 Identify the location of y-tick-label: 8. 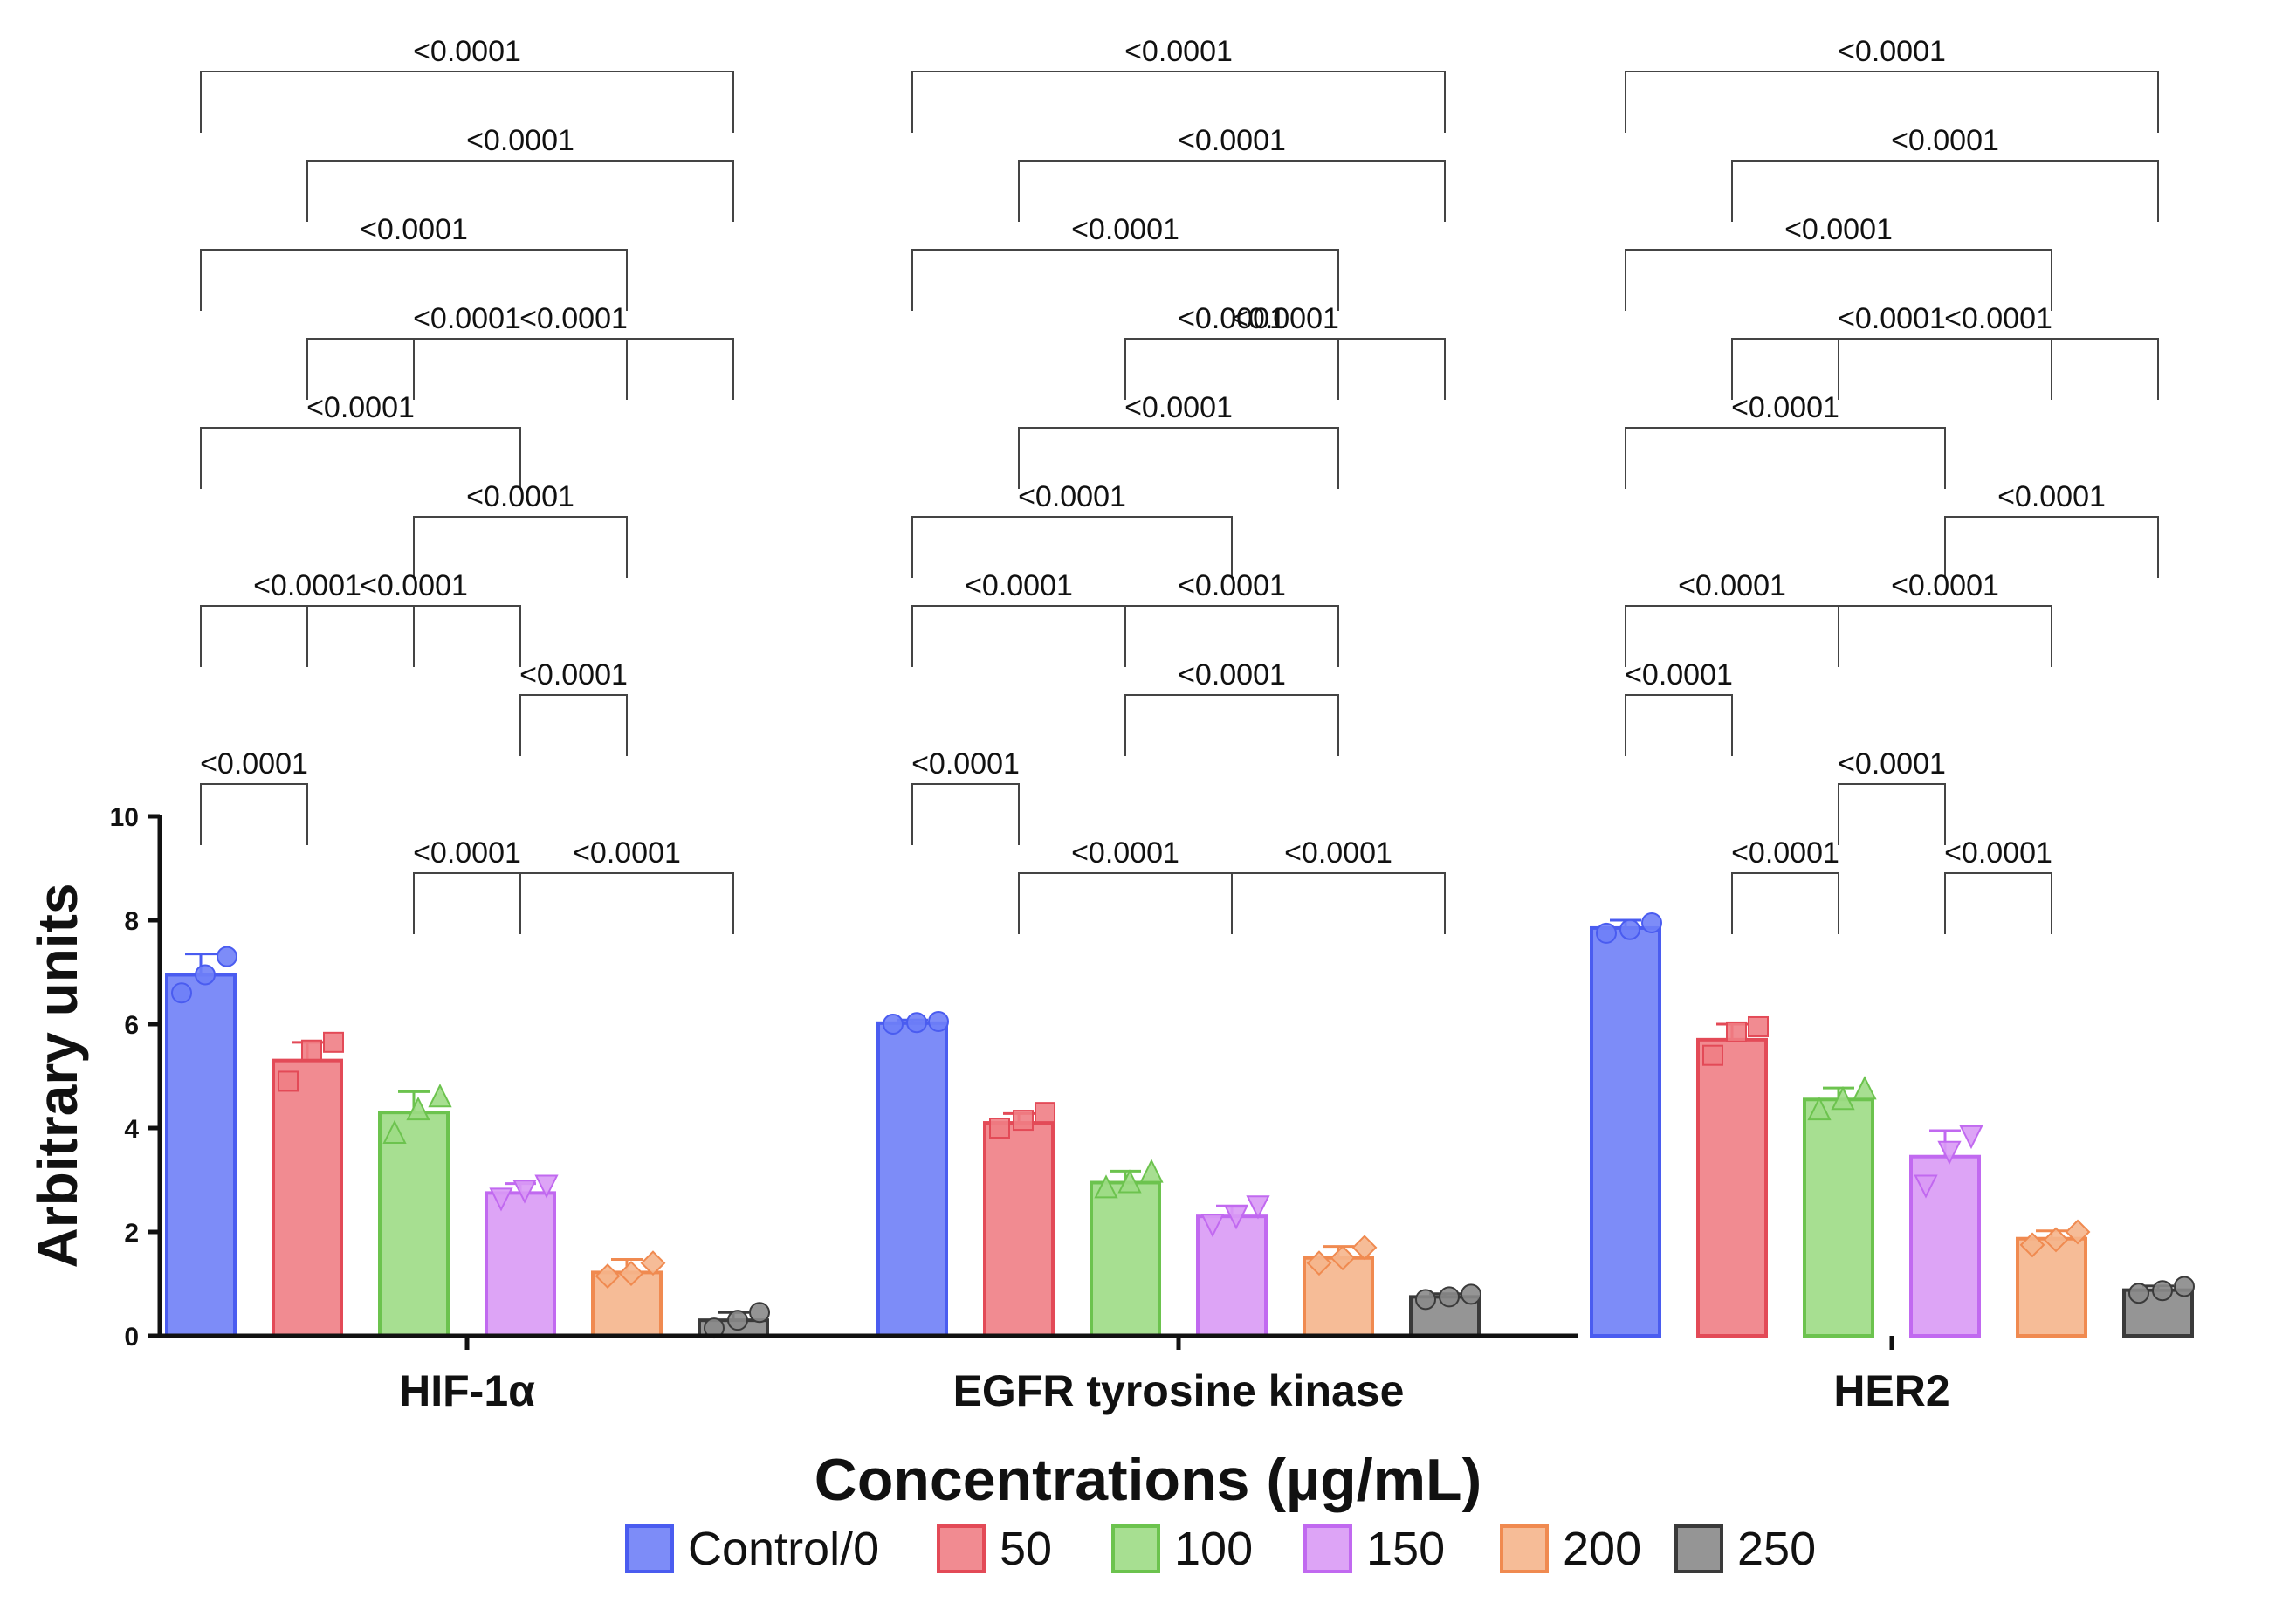
(131, 922).